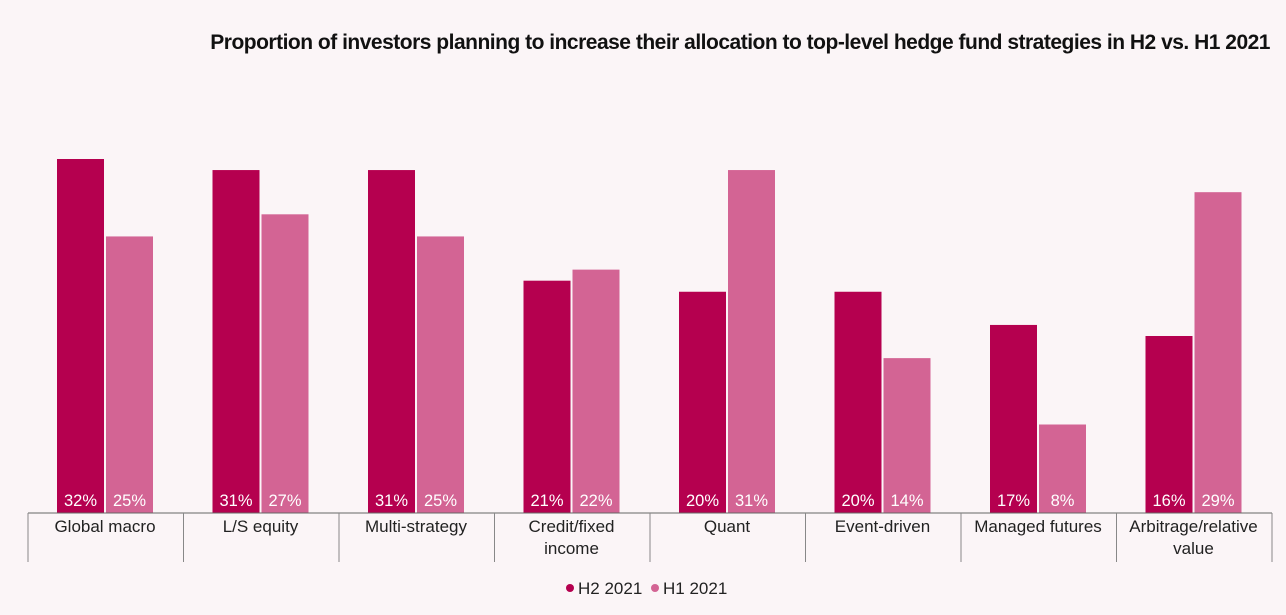 The height and width of the screenshot is (615, 1286). I want to click on x-axis, so click(650, 537).